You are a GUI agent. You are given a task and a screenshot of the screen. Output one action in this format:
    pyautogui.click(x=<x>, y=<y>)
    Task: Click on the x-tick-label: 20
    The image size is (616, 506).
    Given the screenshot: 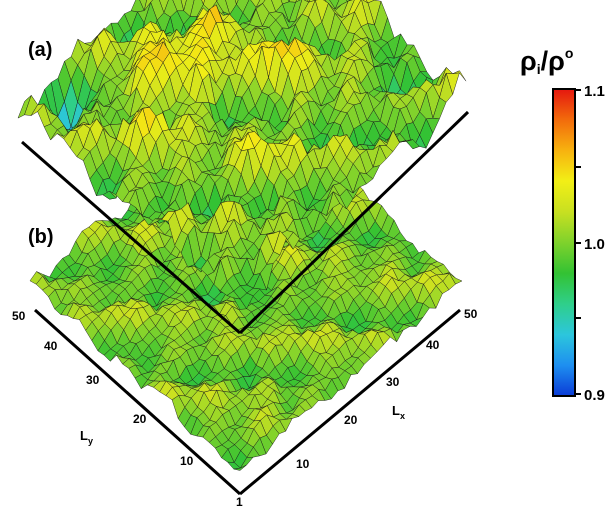 What is the action you would take?
    pyautogui.click(x=351, y=420)
    